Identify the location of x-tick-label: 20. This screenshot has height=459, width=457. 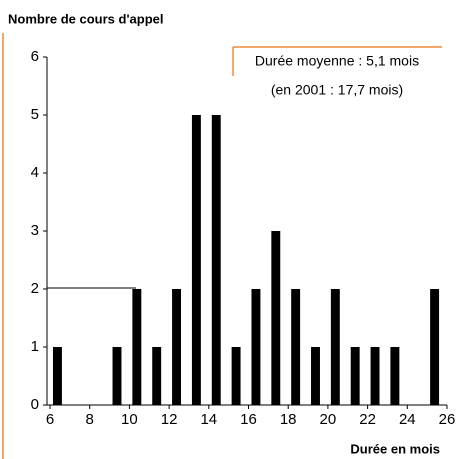
(328, 419).